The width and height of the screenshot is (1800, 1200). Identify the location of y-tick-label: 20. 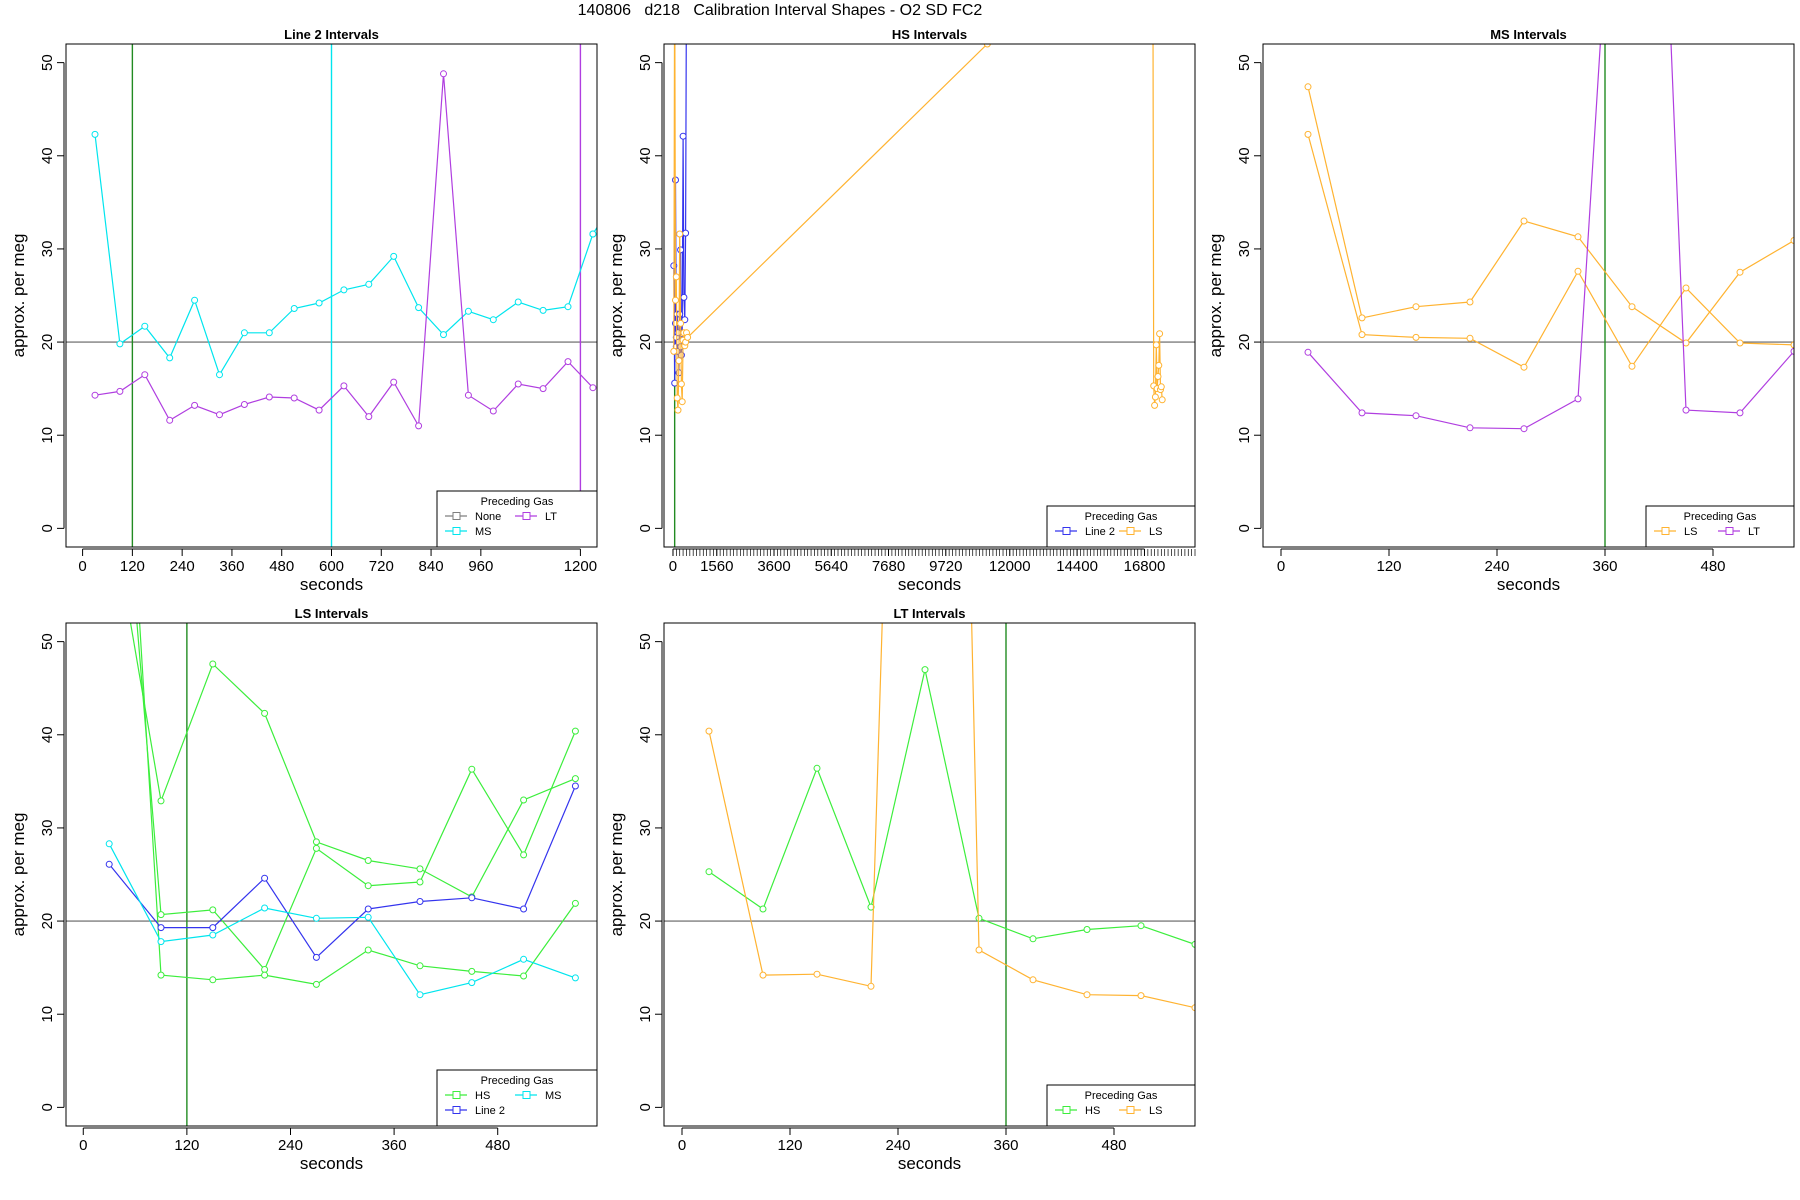
(47, 342).